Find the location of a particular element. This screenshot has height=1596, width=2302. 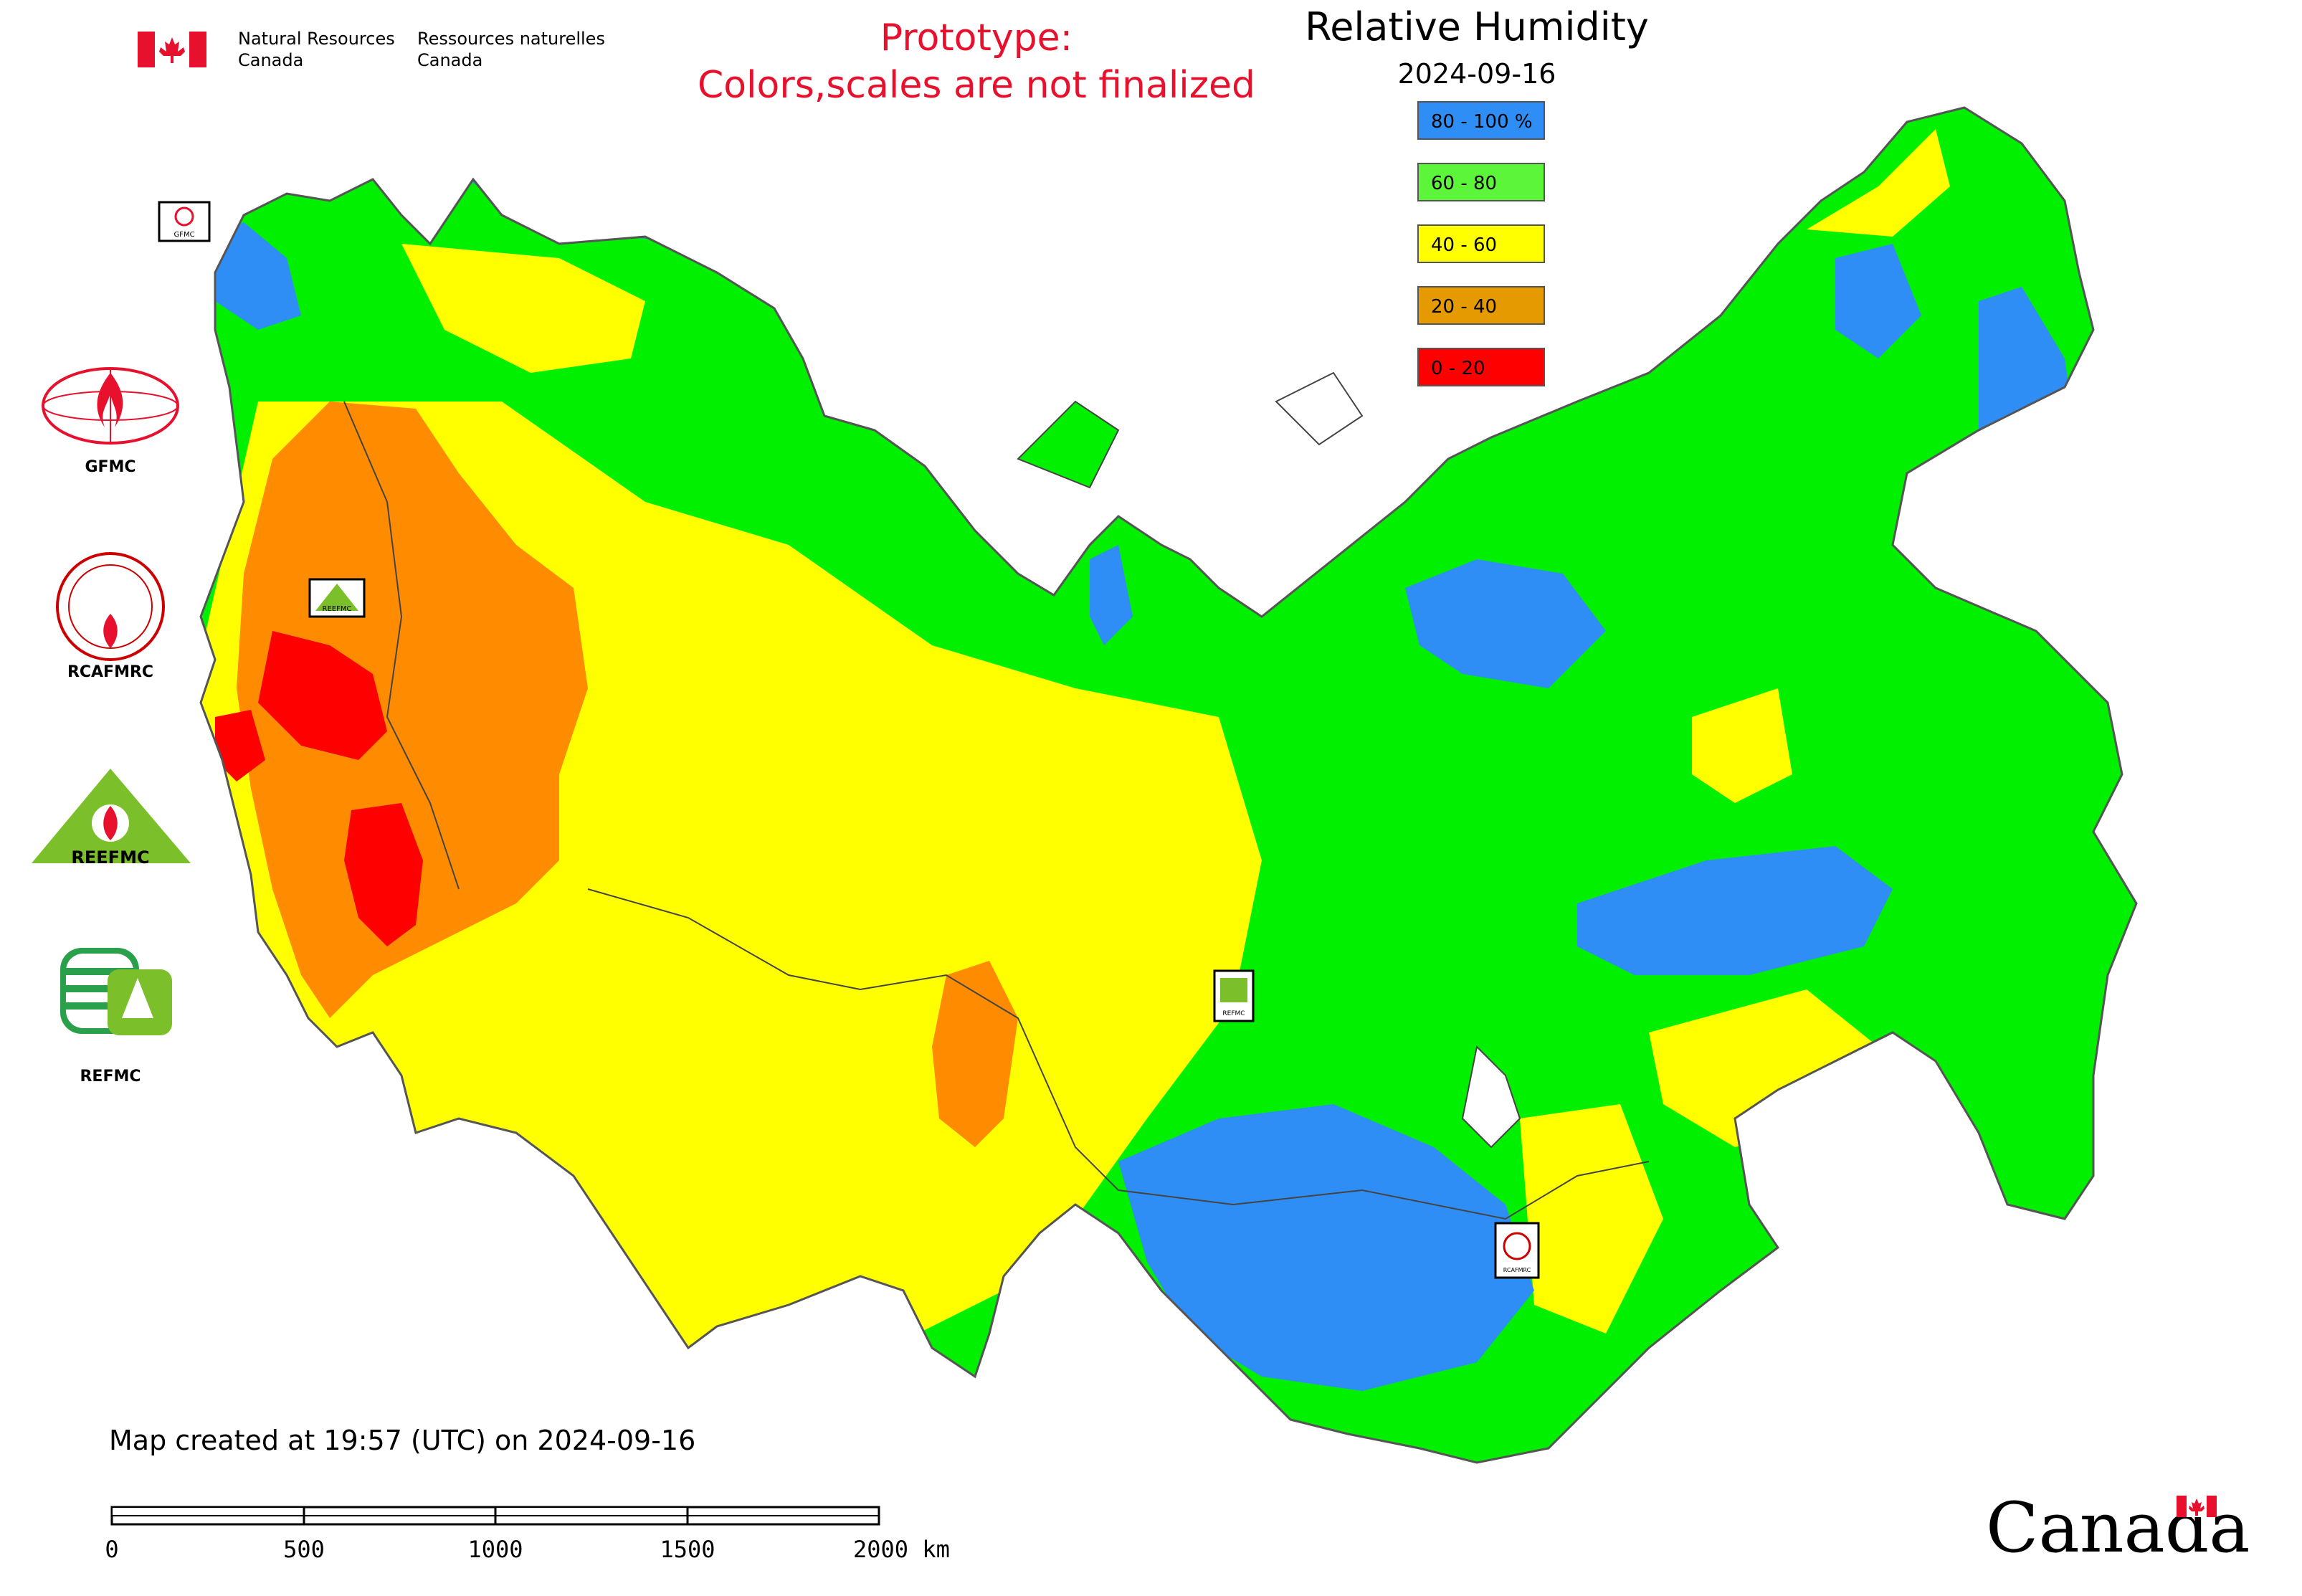

agency-fr-line1: Ressources naturelles is located at coordinates (511, 39).